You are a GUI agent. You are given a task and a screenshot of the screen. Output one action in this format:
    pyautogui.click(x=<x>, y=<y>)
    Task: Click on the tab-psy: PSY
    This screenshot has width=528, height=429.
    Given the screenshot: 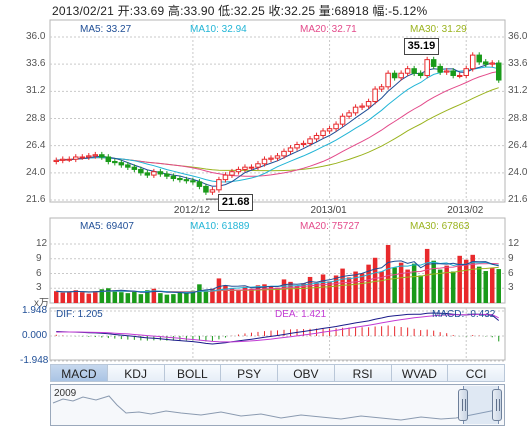 What is the action you would take?
    pyautogui.click(x=248, y=373)
    